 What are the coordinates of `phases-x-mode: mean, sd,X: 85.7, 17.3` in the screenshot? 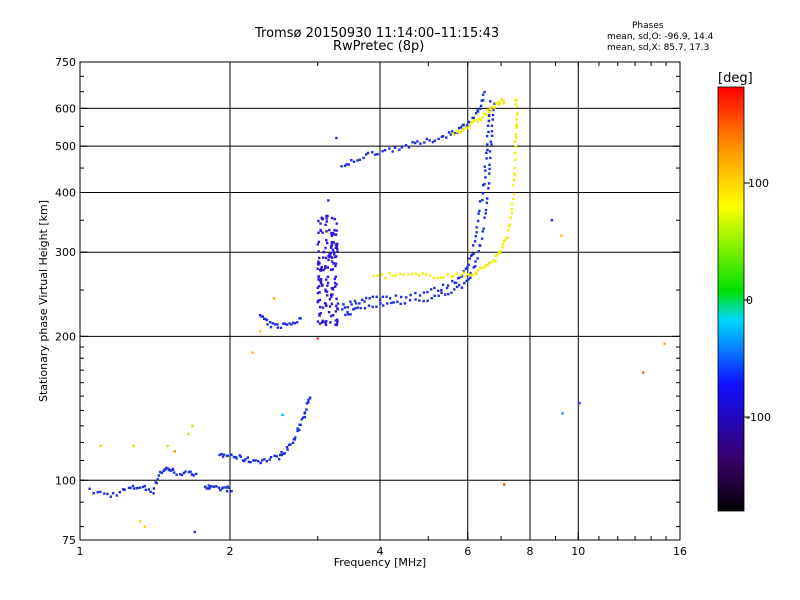 It's located at (658, 48).